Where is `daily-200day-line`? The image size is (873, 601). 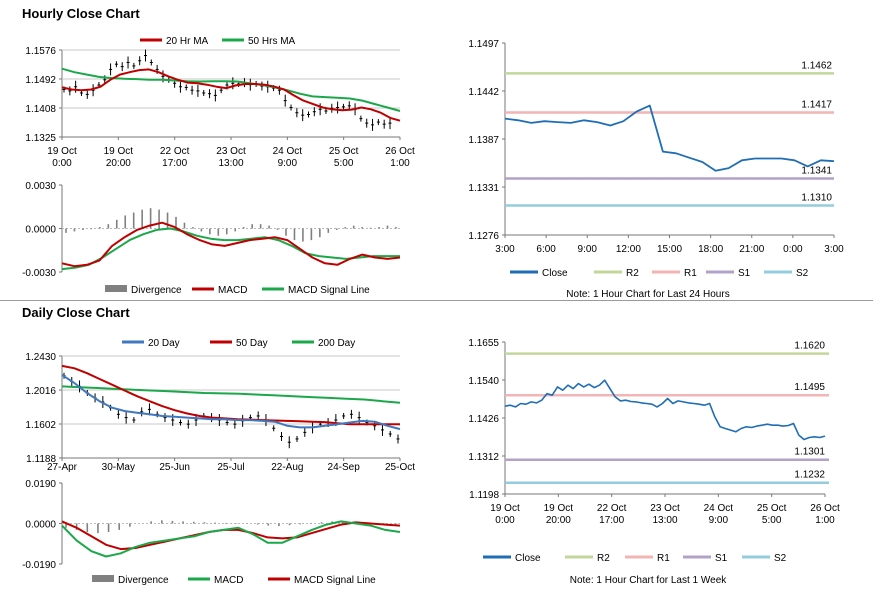 daily-200day-line is located at coordinates (231, 394).